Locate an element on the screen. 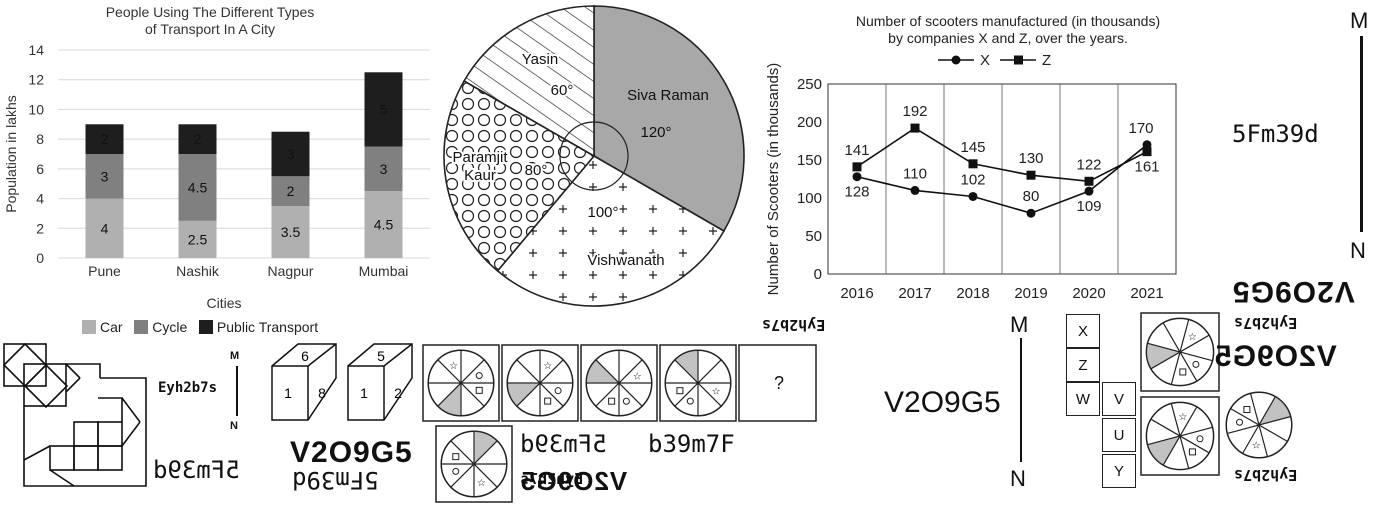 Image resolution: width=1398 pixels, height=506 pixels. sequence-figure-1-square-symbol is located at coordinates (479, 390).